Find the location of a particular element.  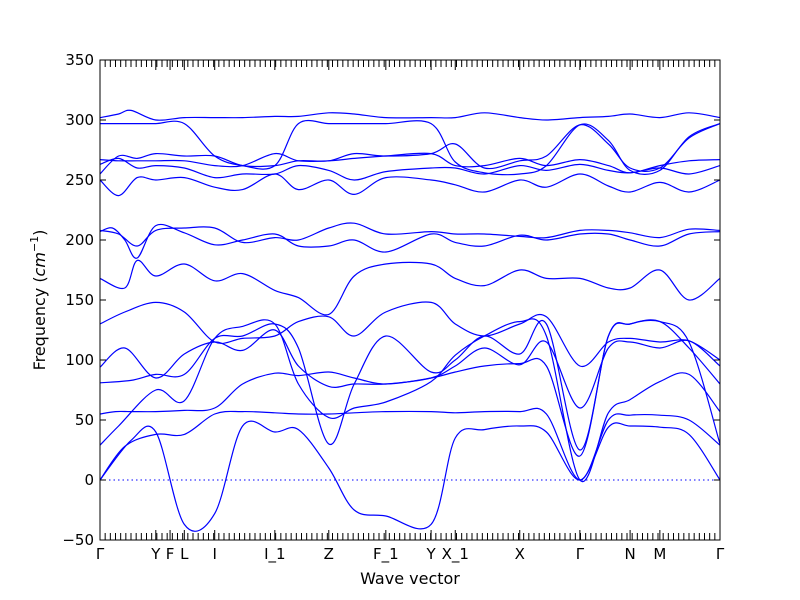

y-tick-label: 100 is located at coordinates (79, 360).